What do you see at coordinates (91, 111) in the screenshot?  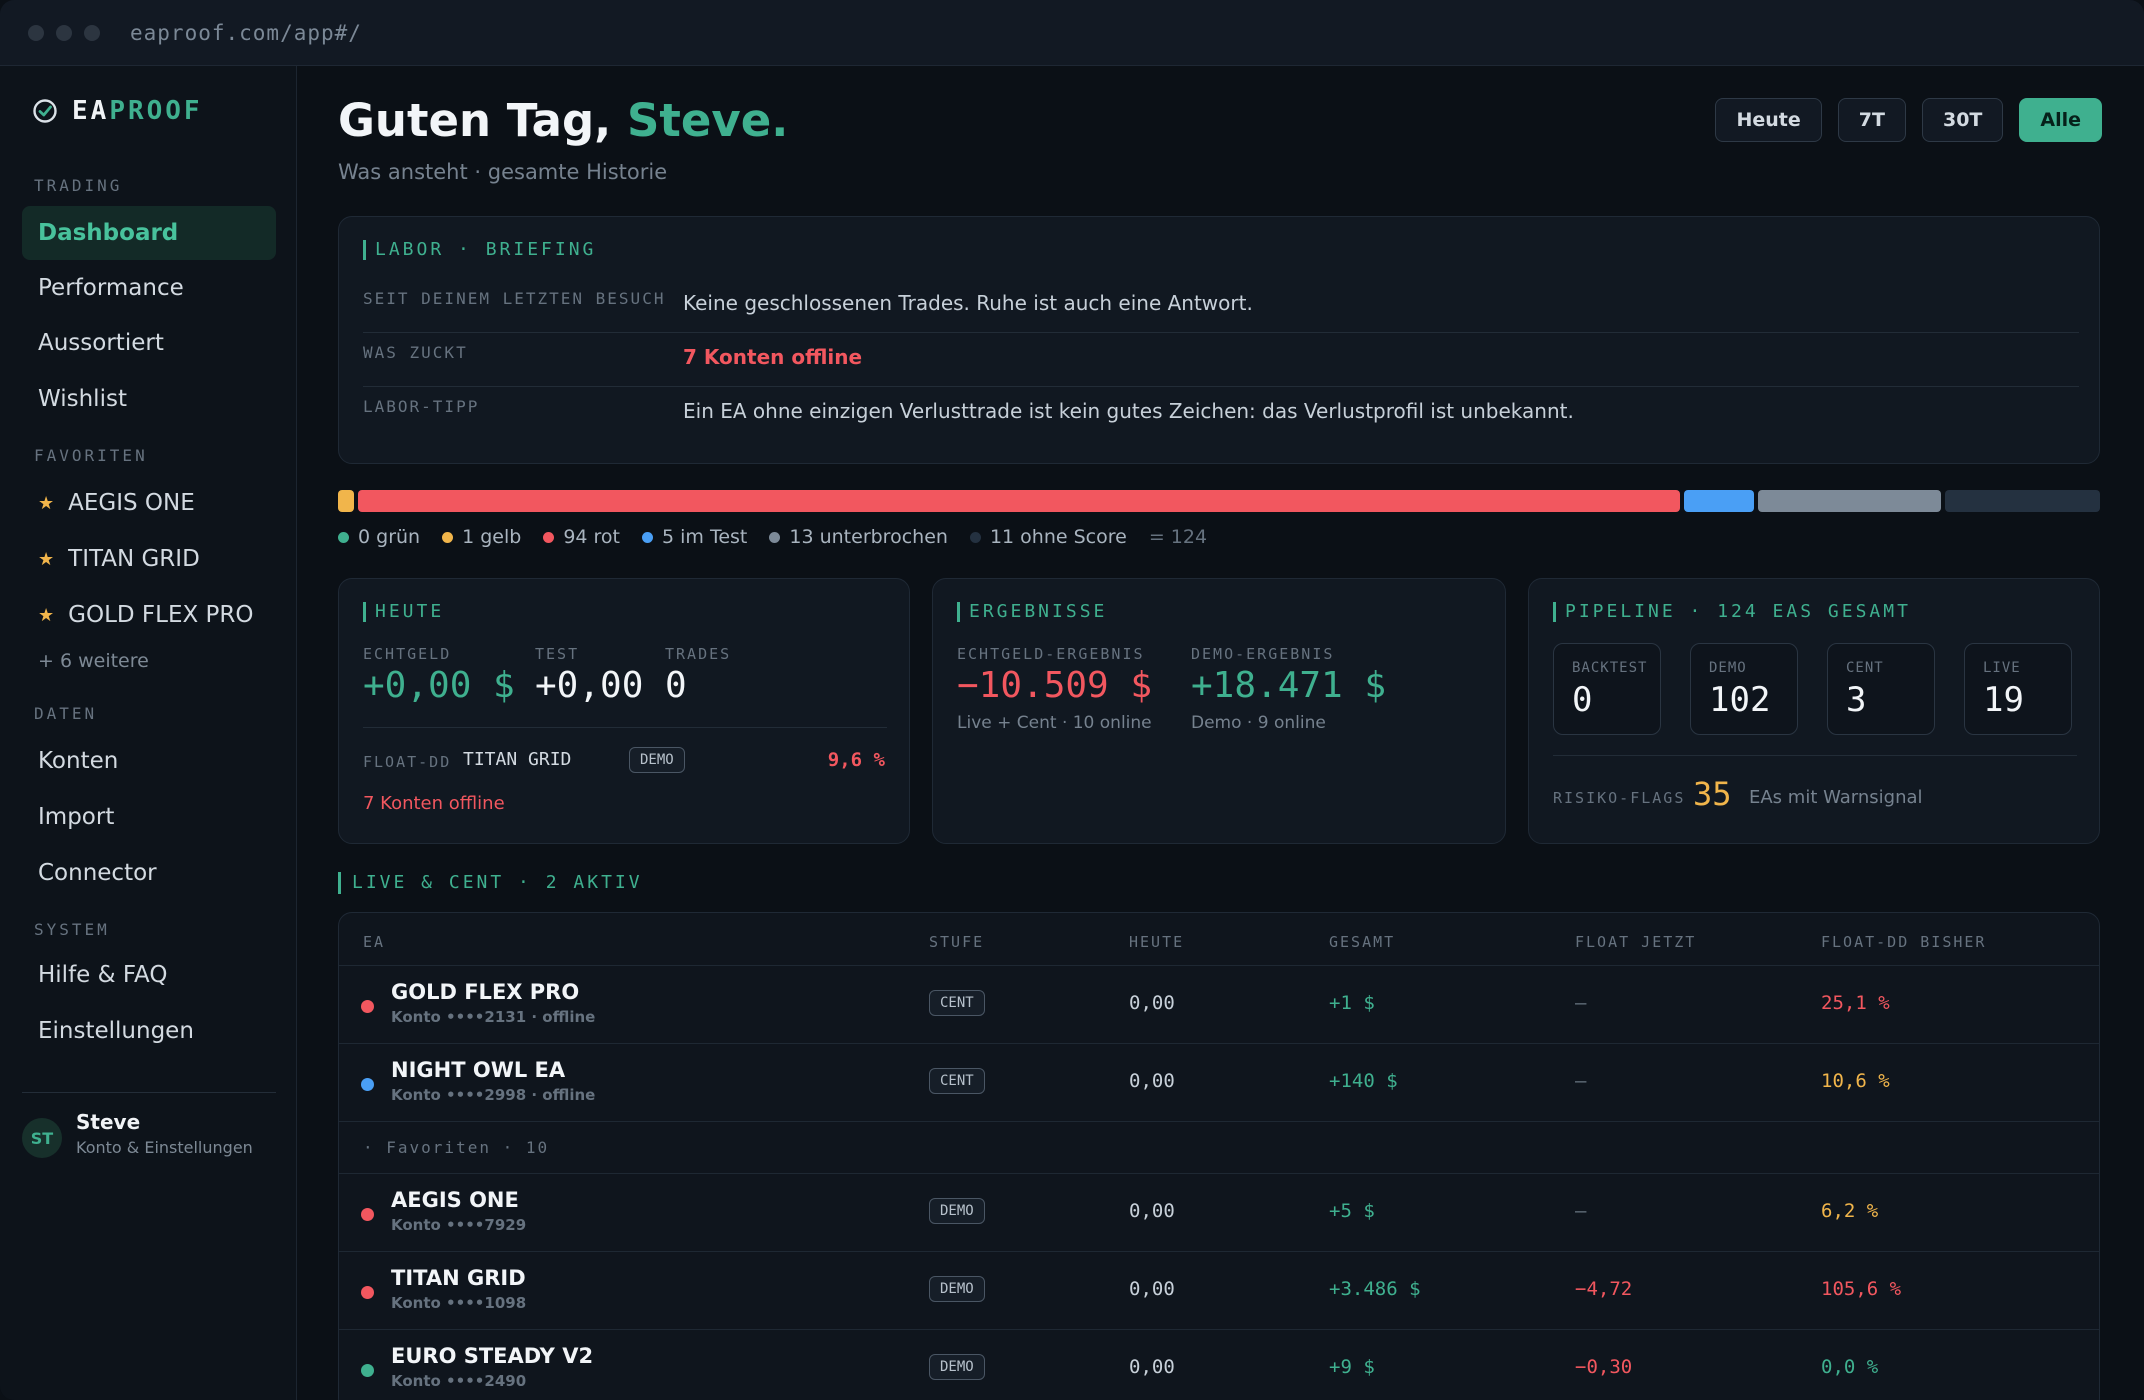 I see `brand-name-part1: EA` at bounding box center [91, 111].